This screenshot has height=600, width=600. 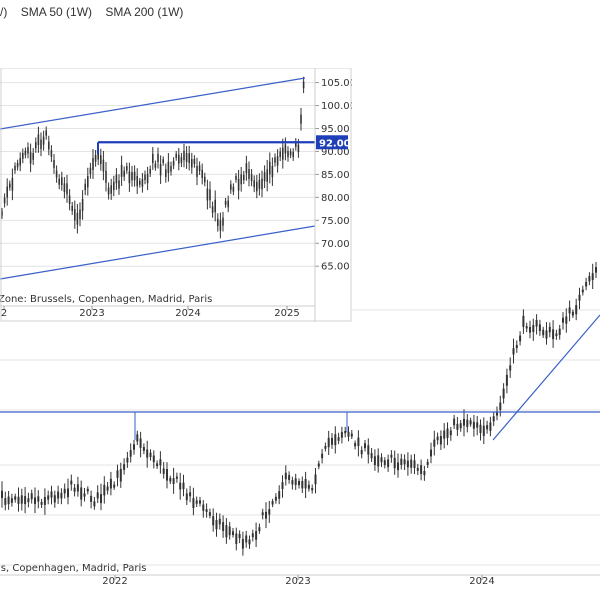 I want to click on main-x-tick-label: 2023, so click(x=297, y=581).